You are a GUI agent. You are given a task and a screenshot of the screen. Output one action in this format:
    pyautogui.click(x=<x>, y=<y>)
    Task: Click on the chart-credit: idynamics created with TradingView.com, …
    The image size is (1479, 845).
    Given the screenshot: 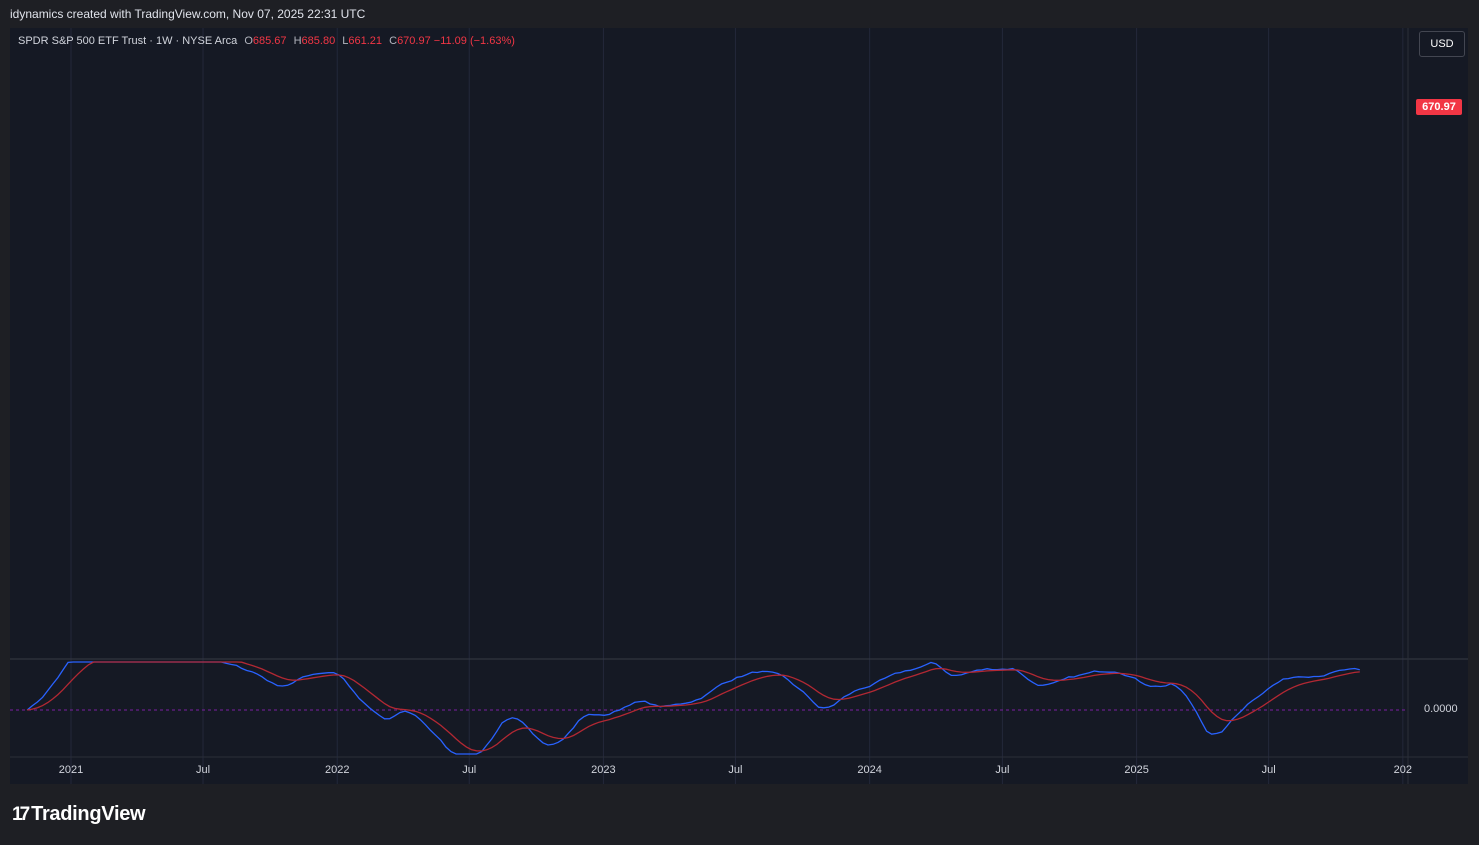 What is the action you would take?
    pyautogui.click(x=188, y=14)
    